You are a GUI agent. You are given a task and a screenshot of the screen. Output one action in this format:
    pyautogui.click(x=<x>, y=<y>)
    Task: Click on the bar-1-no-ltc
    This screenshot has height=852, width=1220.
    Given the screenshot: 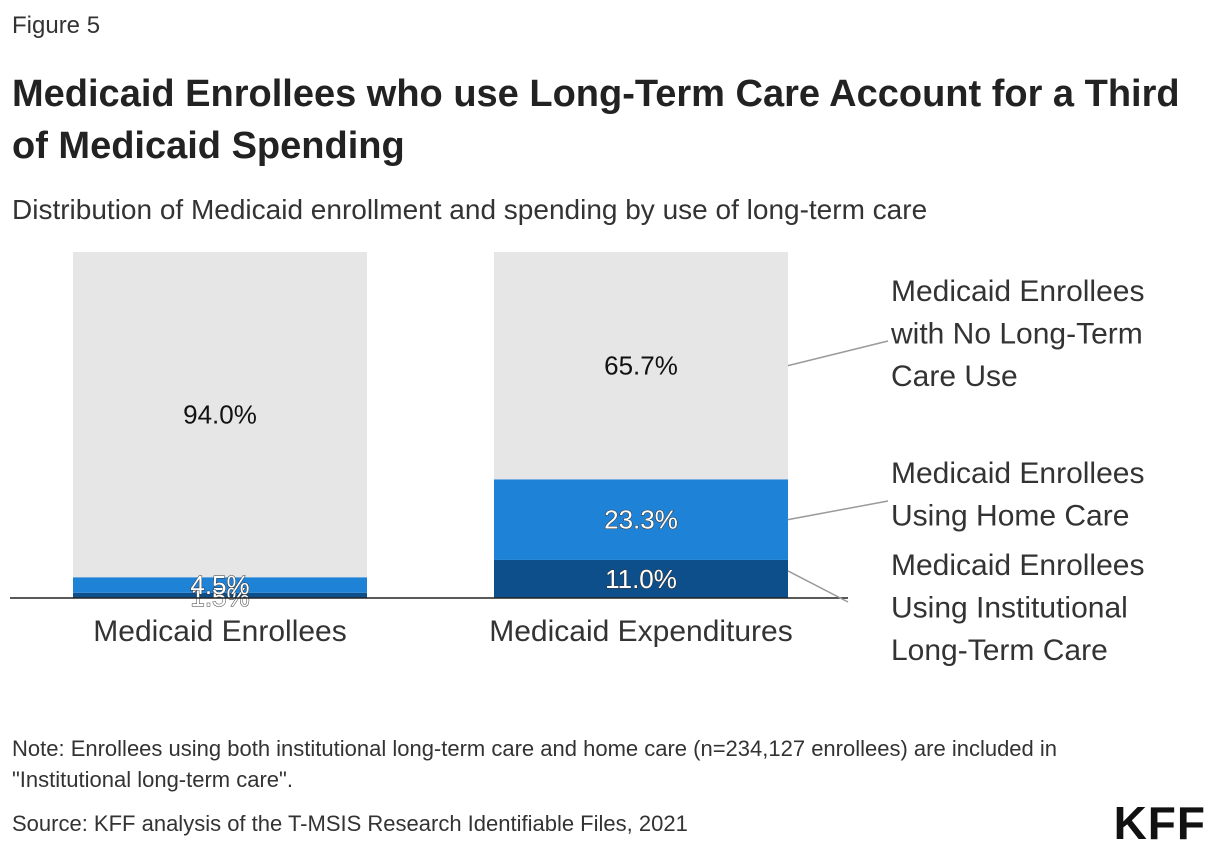 What is the action you would take?
    pyautogui.click(x=220, y=415)
    